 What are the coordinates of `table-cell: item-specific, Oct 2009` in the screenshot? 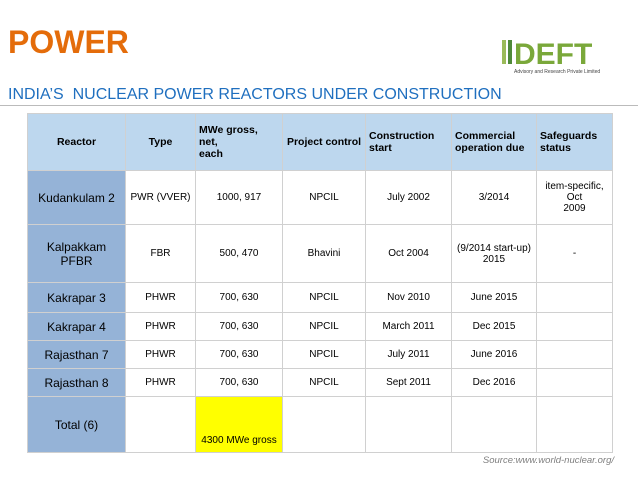 It's located at (574, 197).